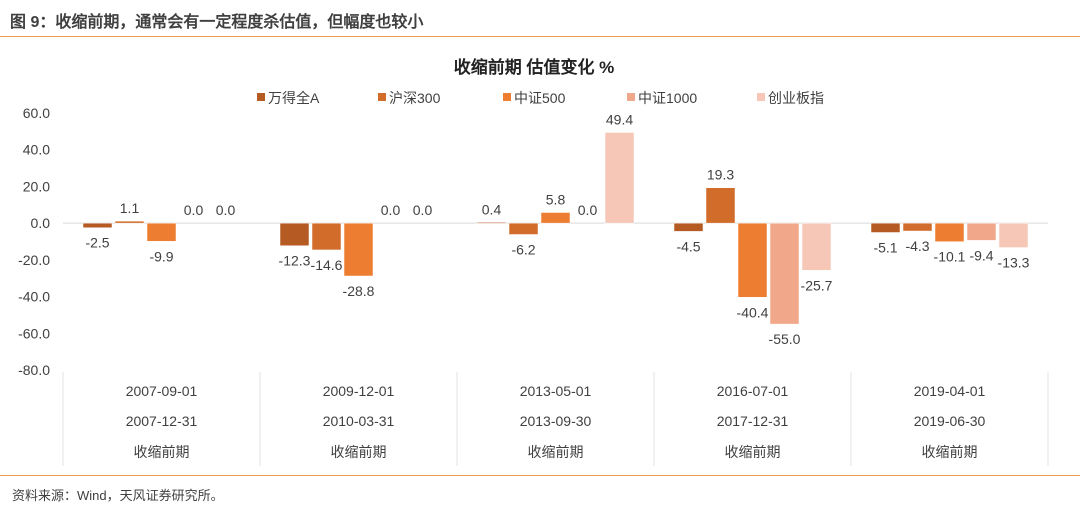 This screenshot has height=512, width=1080. Describe the element at coordinates (294, 98) in the screenshot. I see `legend-label: 万得全A` at that location.